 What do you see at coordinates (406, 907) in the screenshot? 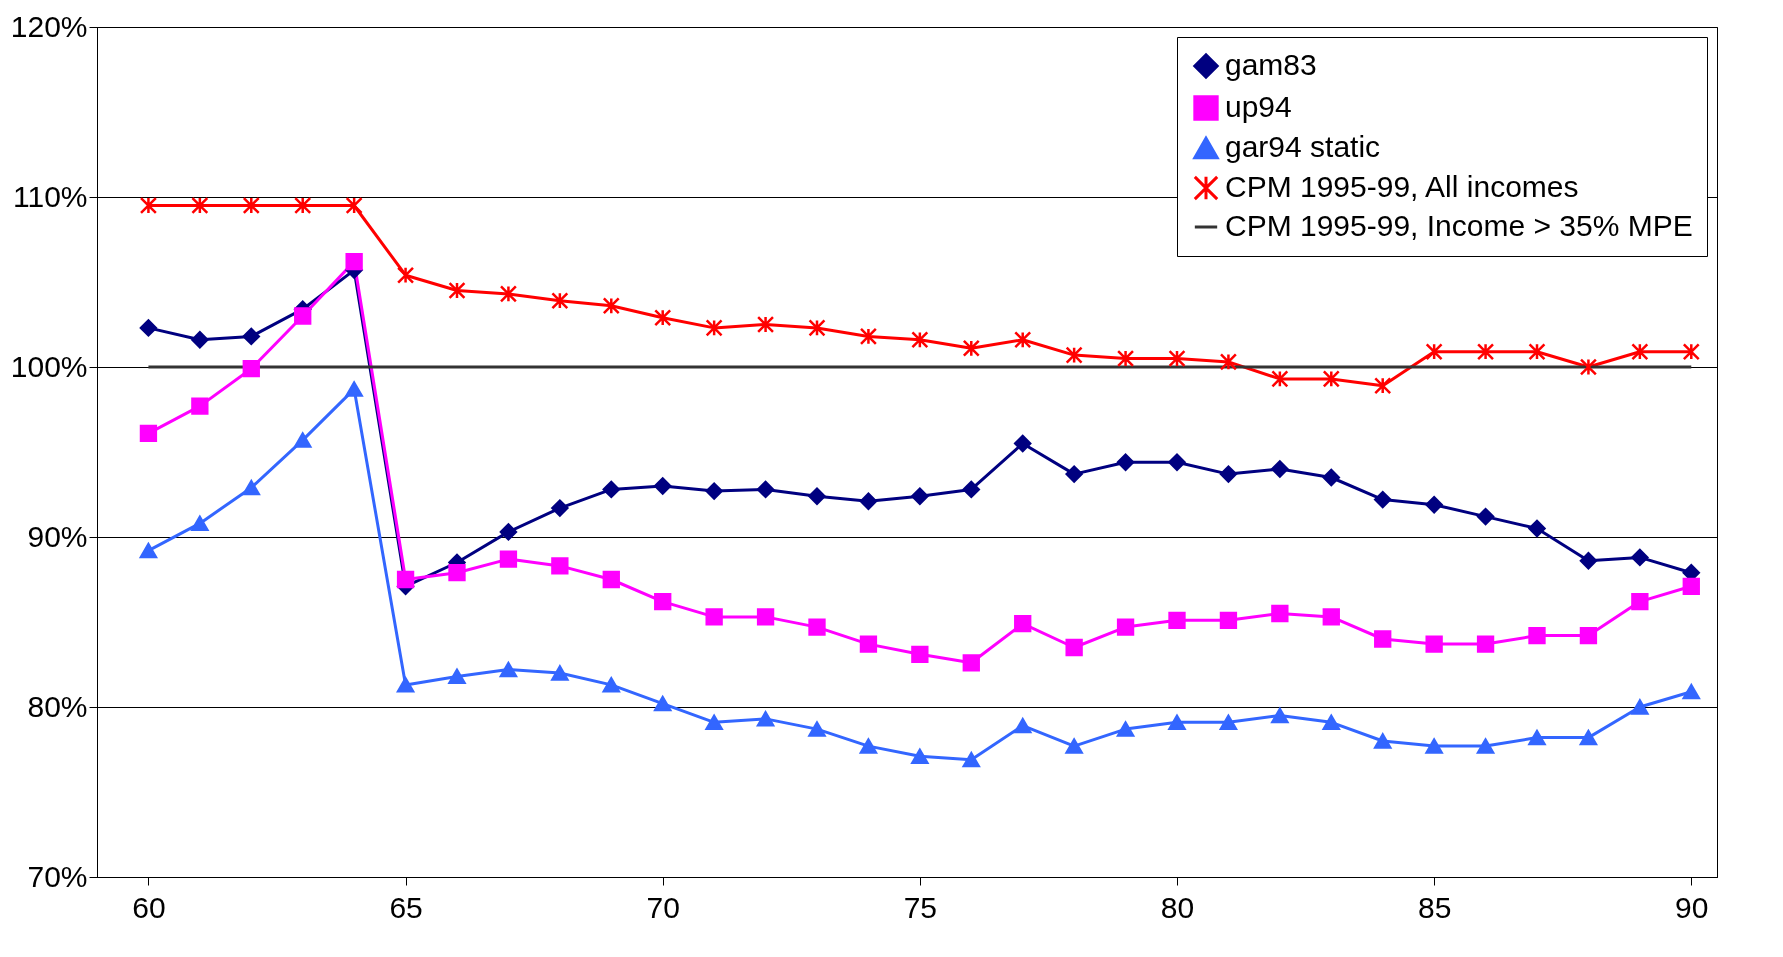
I see `x-tick-label: 65` at bounding box center [406, 907].